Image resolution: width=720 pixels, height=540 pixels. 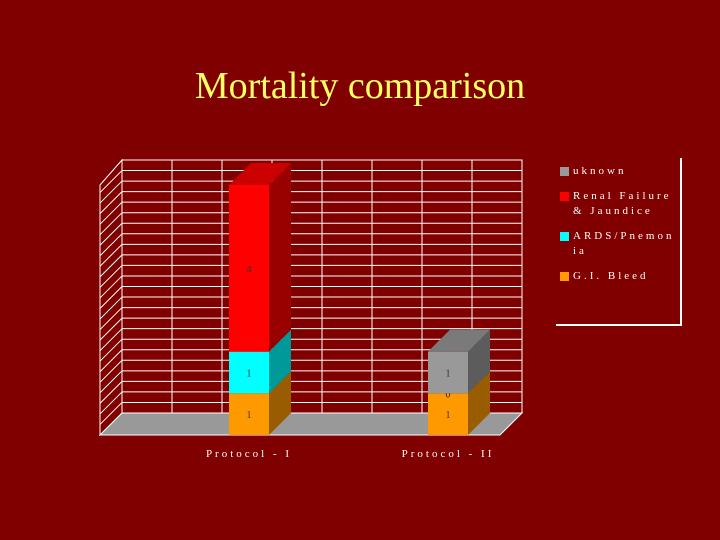 What do you see at coordinates (624, 243) in the screenshot?
I see `legend-label: ARDS/Pnemonia` at bounding box center [624, 243].